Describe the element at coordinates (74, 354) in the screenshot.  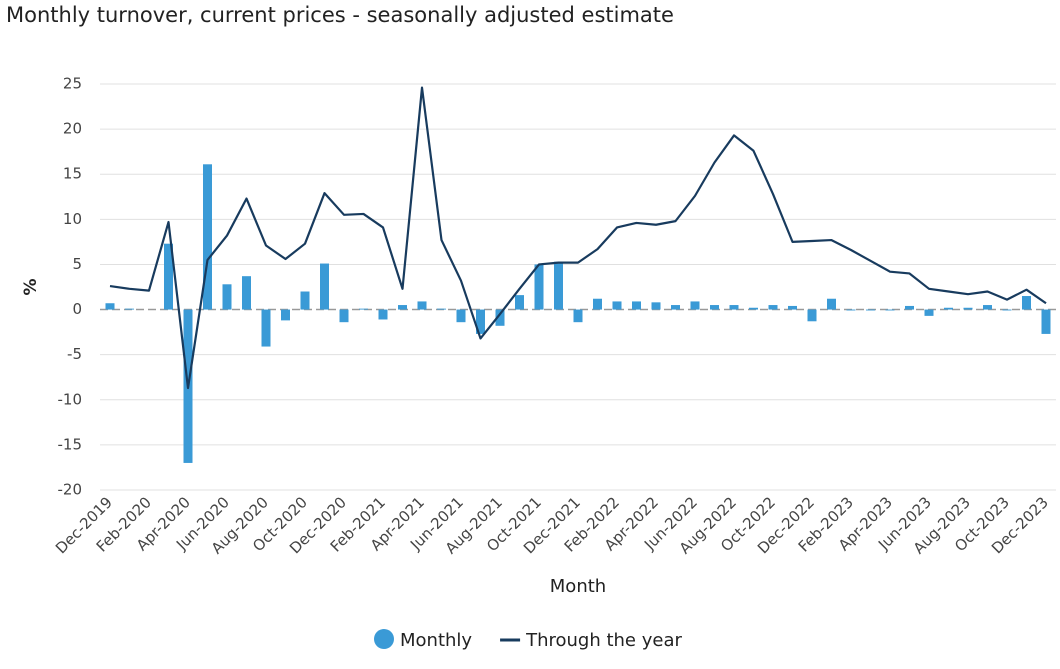
I see `y-tick-label: -5` at that location.